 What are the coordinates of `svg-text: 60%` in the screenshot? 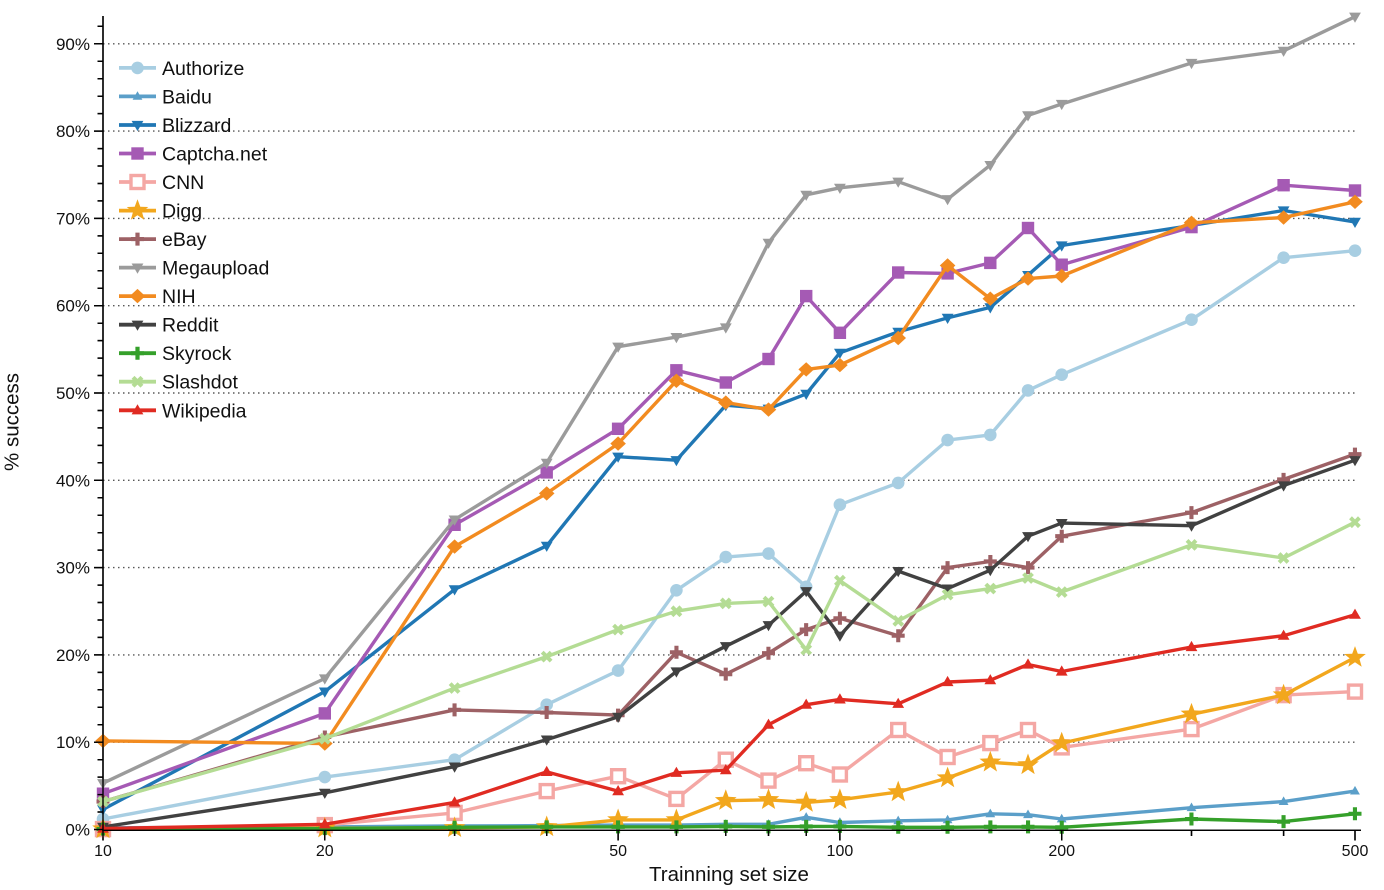 It's located at (73, 306).